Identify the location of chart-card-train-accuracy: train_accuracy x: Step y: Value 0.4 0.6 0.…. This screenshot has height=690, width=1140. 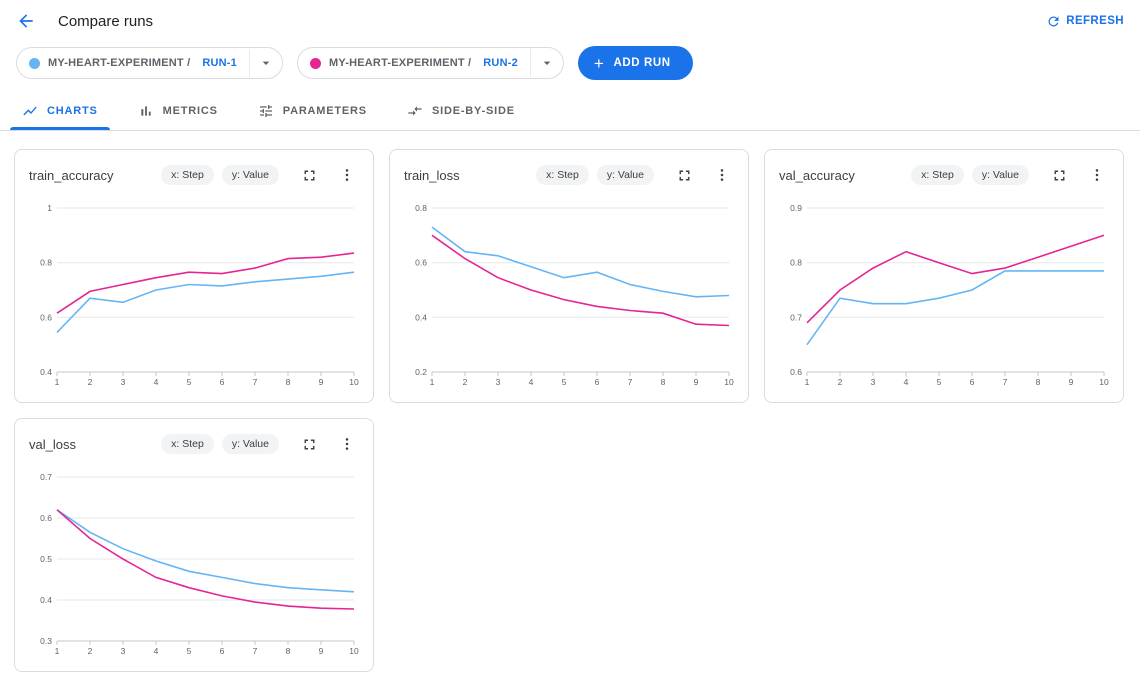
(194, 276).